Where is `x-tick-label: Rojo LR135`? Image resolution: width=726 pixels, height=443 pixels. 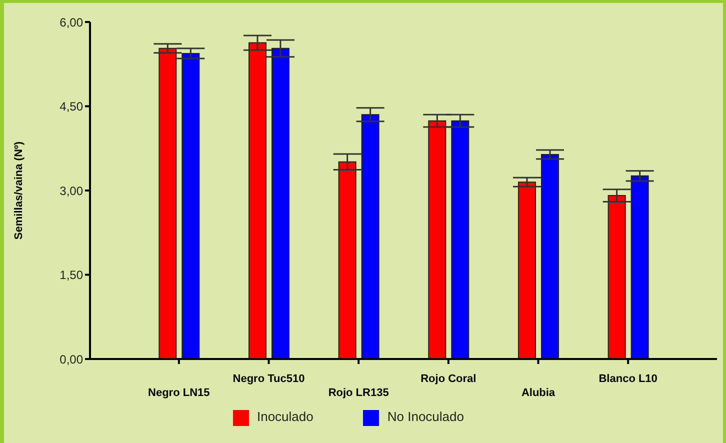
x-tick-label: Rojo LR135 is located at coordinates (358, 393).